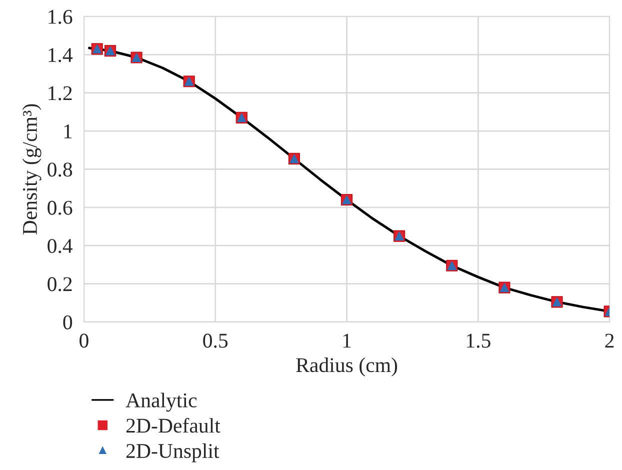 The width and height of the screenshot is (622, 470). I want to click on y-axis-title: Density (g/cm³), so click(32, 169).